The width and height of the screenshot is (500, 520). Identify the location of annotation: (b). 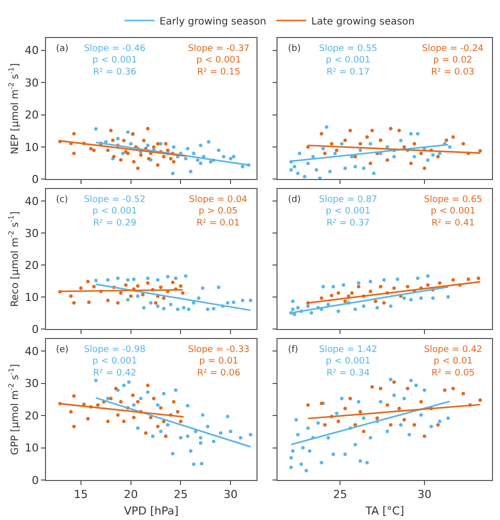
(294, 49).